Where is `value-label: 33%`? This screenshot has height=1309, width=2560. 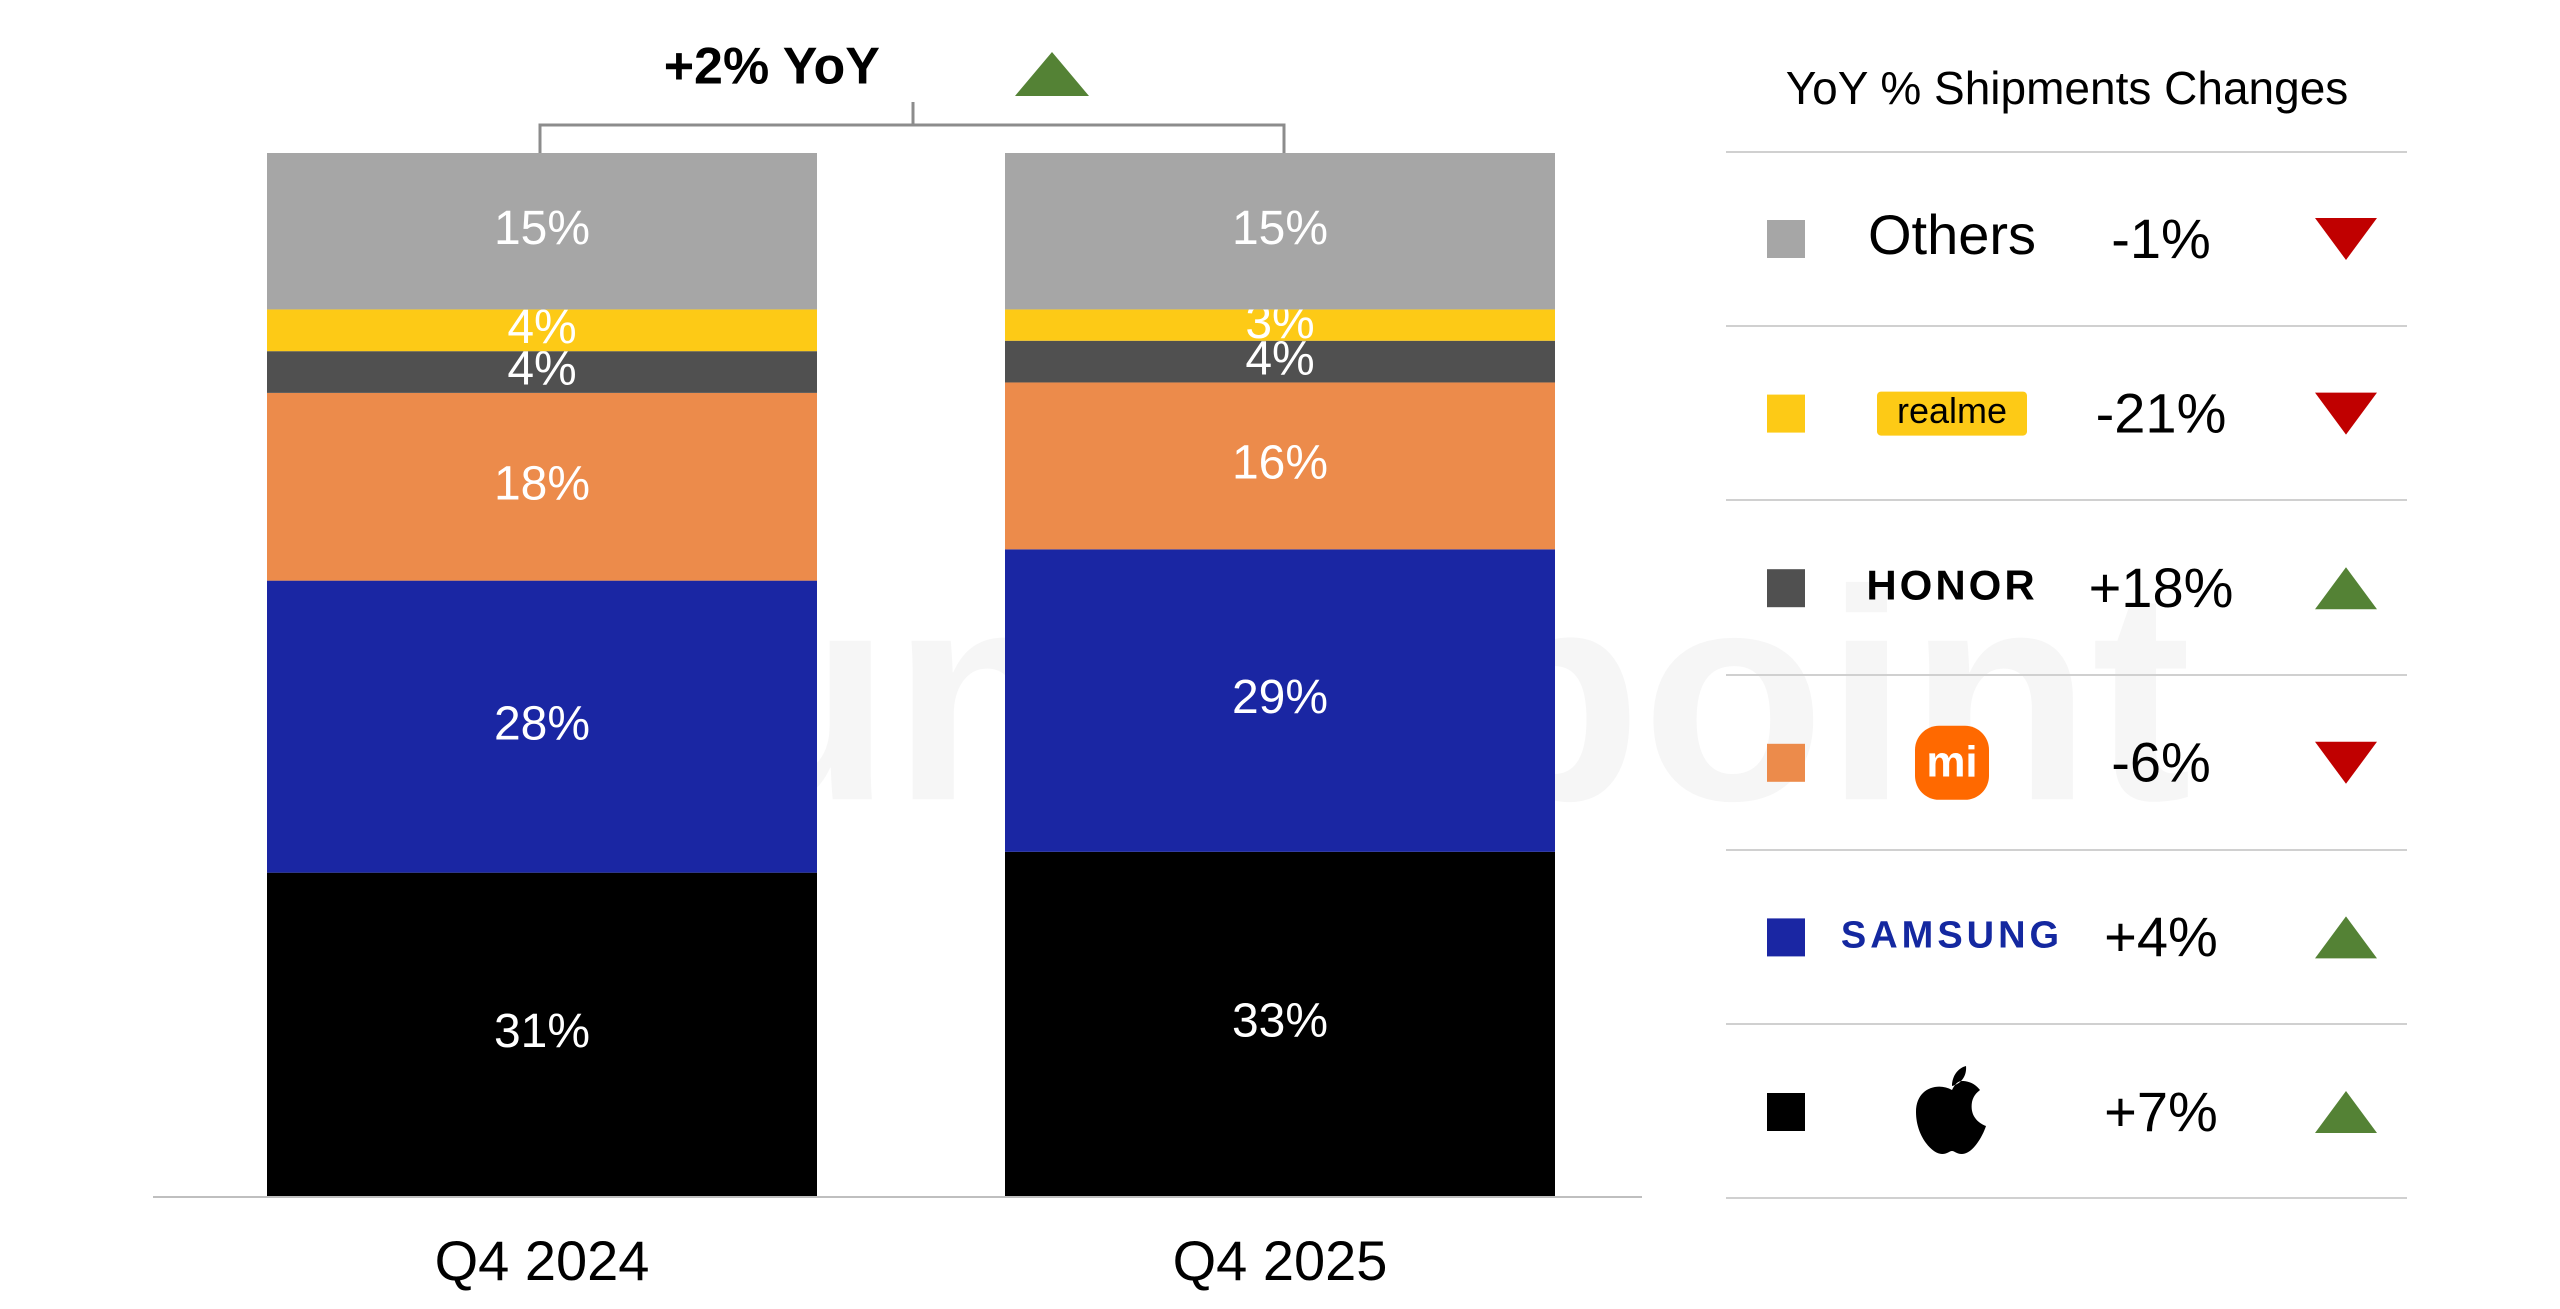 value-label: 33% is located at coordinates (1280, 1021).